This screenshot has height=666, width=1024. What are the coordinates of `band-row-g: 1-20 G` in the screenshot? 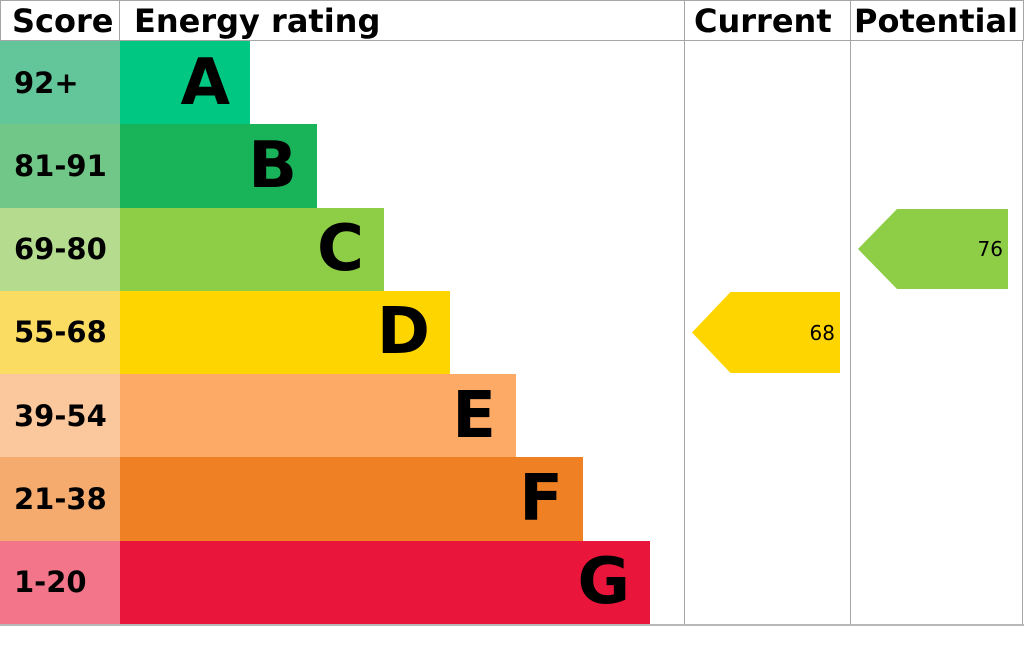 It's located at (325, 582).